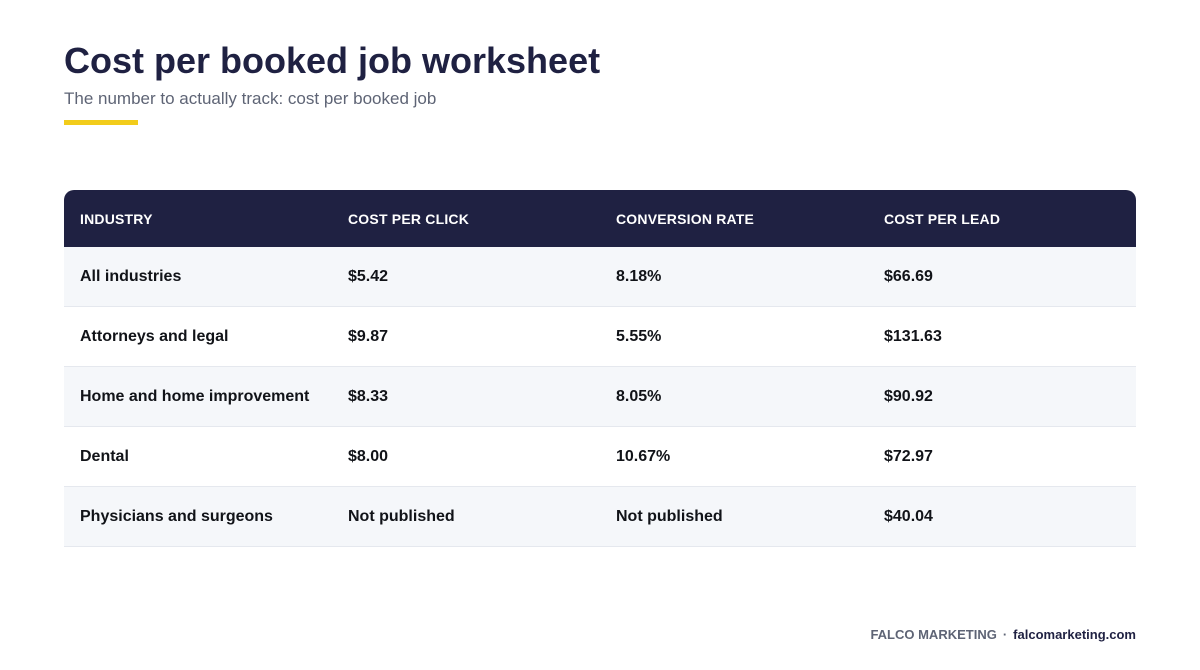  Describe the element at coordinates (195, 396) in the screenshot. I see `cell-industry: Home and home improvement` at that location.